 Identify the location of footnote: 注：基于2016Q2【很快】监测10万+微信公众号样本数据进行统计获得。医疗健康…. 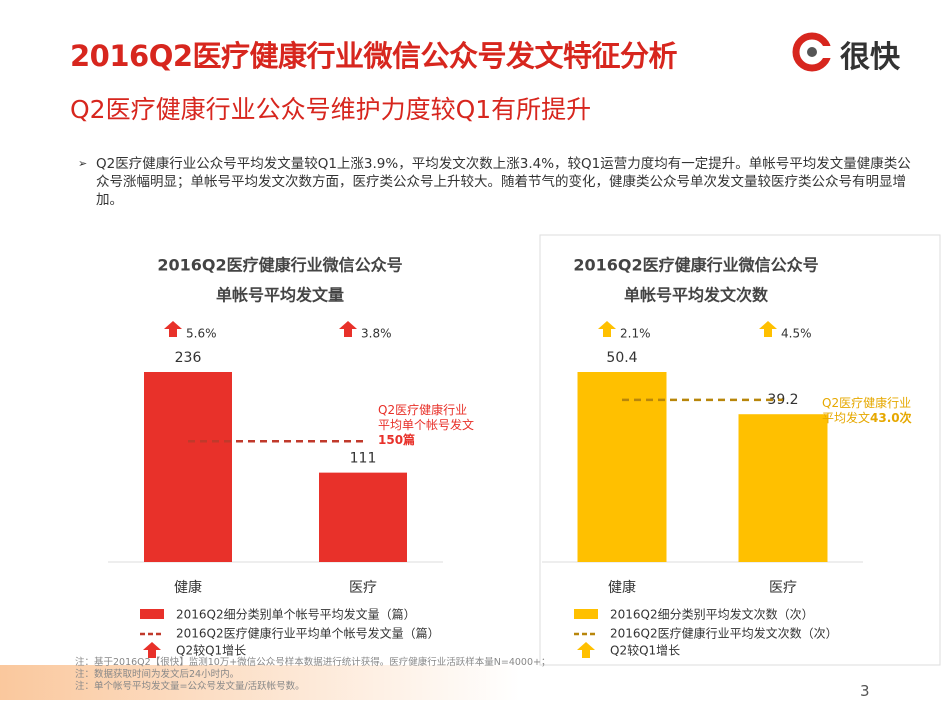
(313, 662).